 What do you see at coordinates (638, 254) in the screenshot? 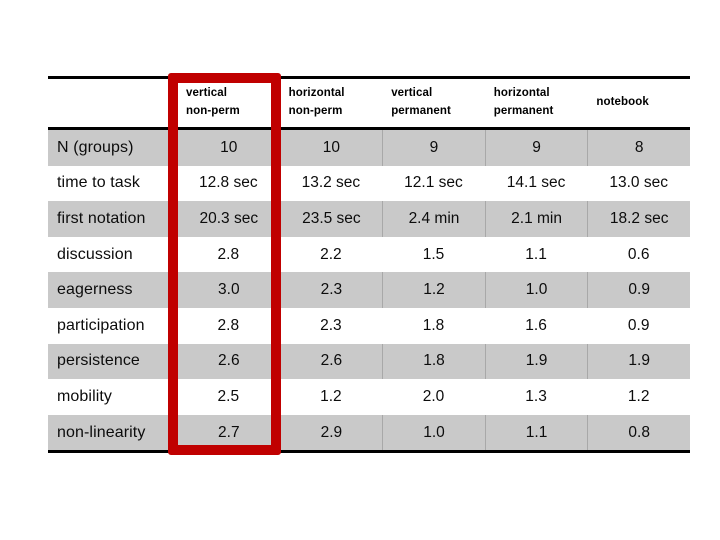
I see `table-cell: 0.6` at bounding box center [638, 254].